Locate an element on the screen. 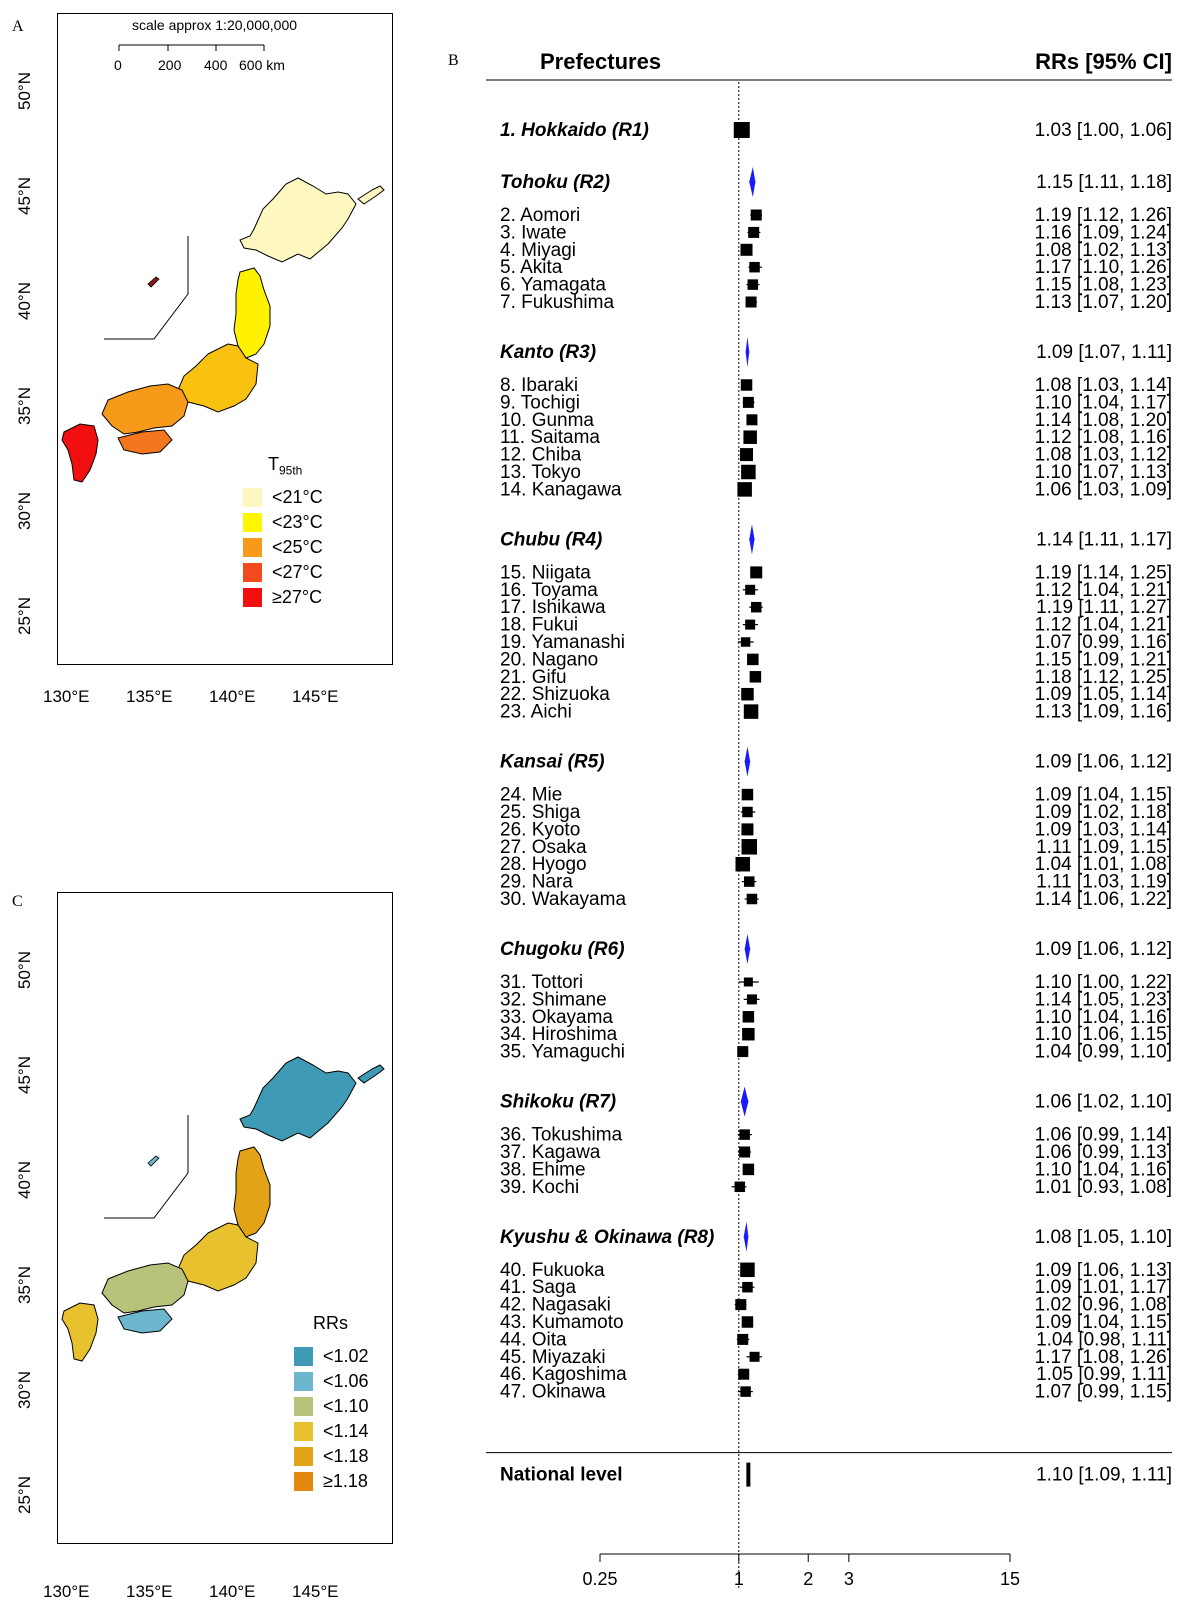  map-a-inset-line is located at coordinates (146, 288).